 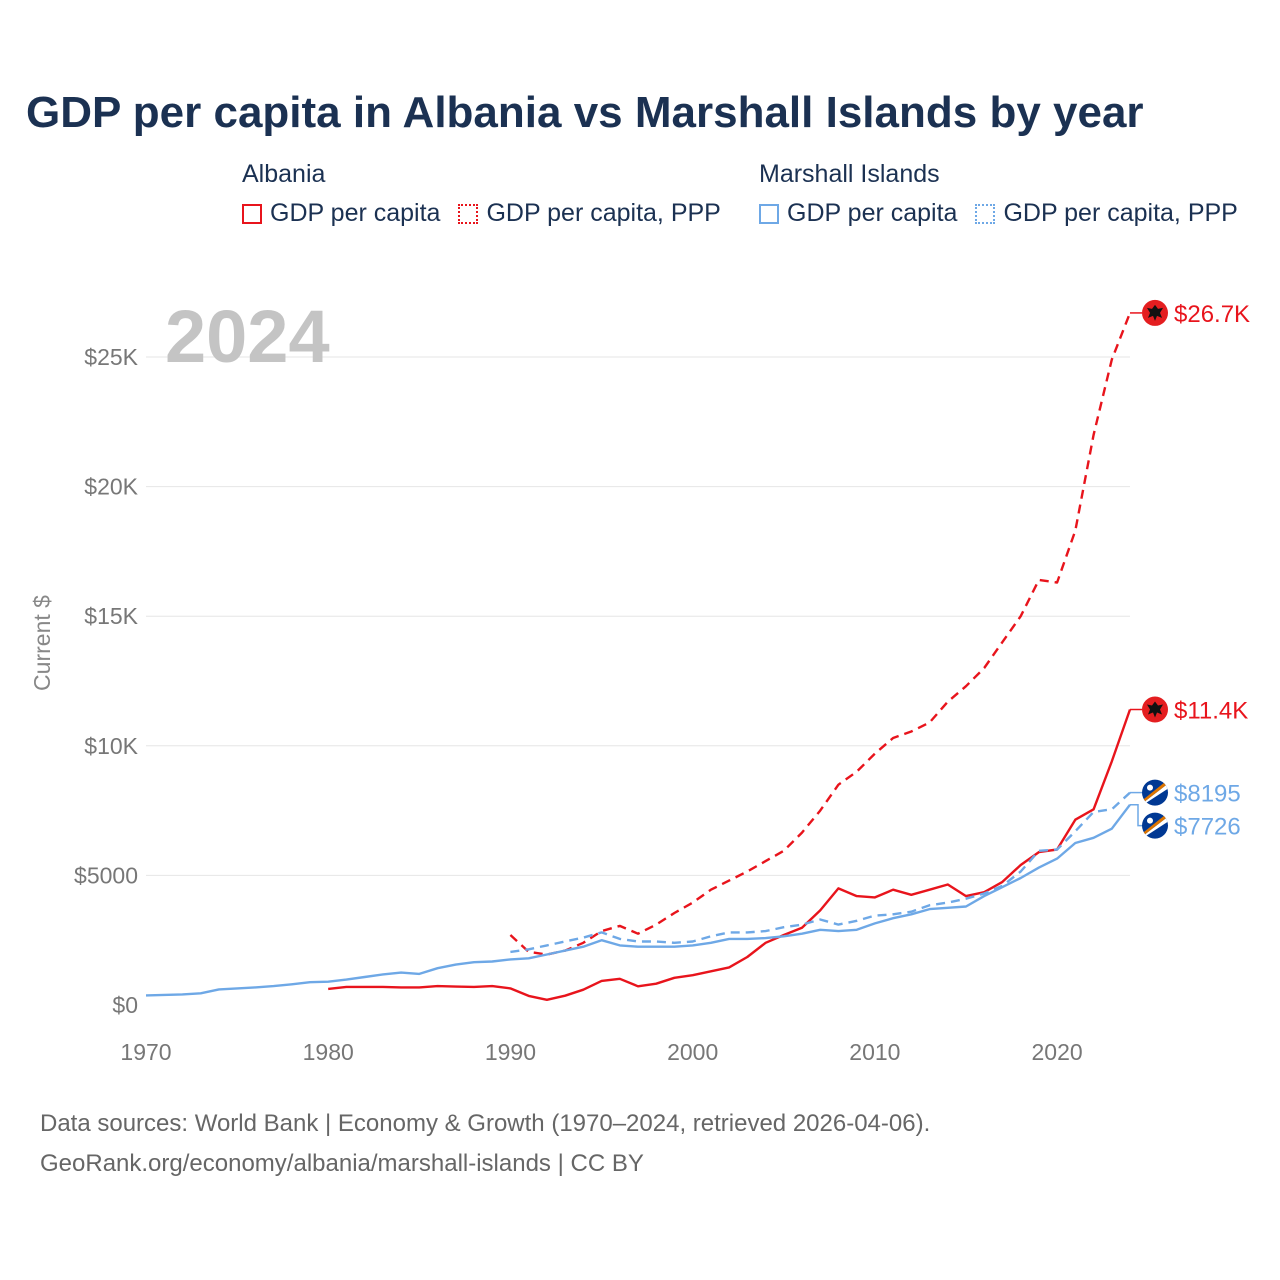 What do you see at coordinates (111, 357) in the screenshot?
I see `y-tick-label: $25K` at bounding box center [111, 357].